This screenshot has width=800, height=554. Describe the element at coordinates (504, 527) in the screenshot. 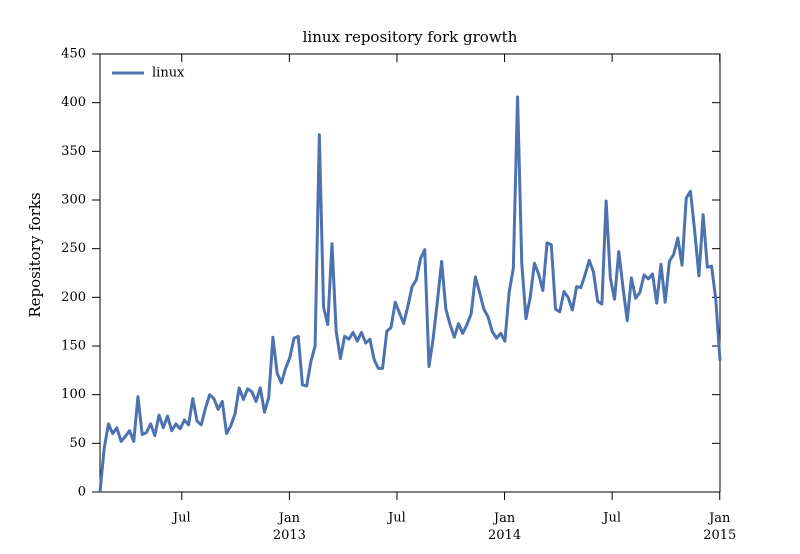

I see `x-tick-label: Jan 2014` at that location.